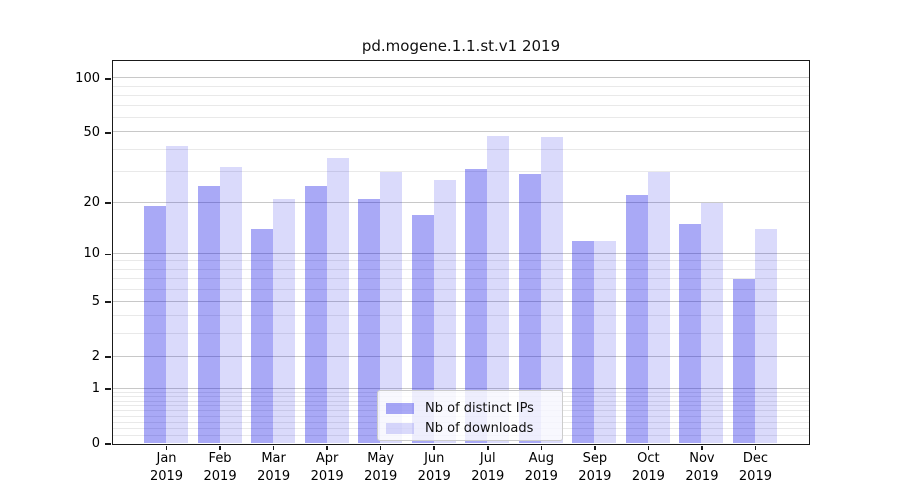 The width and height of the screenshot is (900, 500). I want to click on legend-swatch-downloads, so click(400, 428).